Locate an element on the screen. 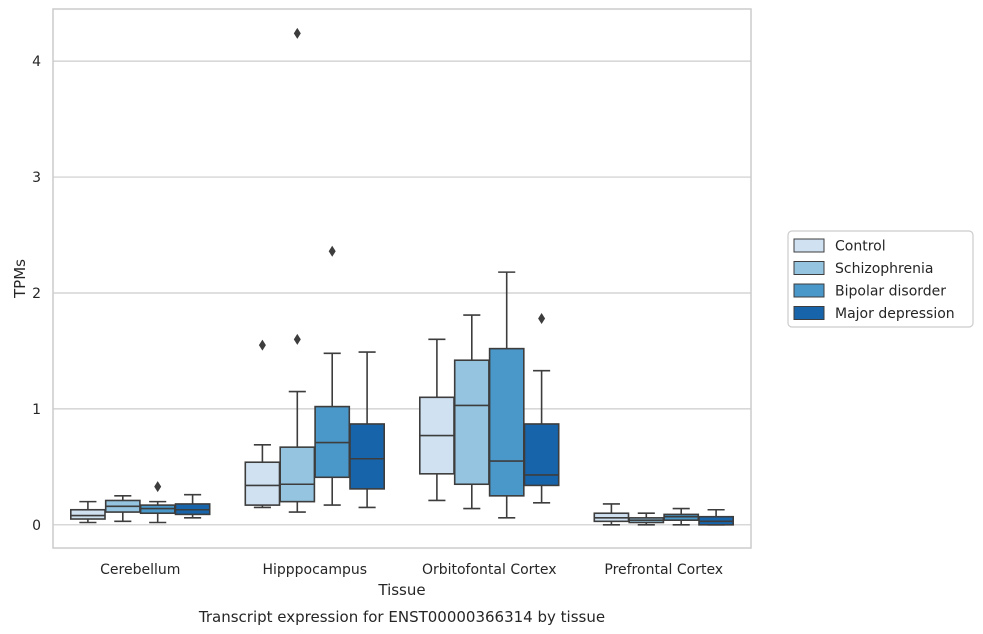 The width and height of the screenshot is (983, 634). y-tick-label: 1 is located at coordinates (36, 410).